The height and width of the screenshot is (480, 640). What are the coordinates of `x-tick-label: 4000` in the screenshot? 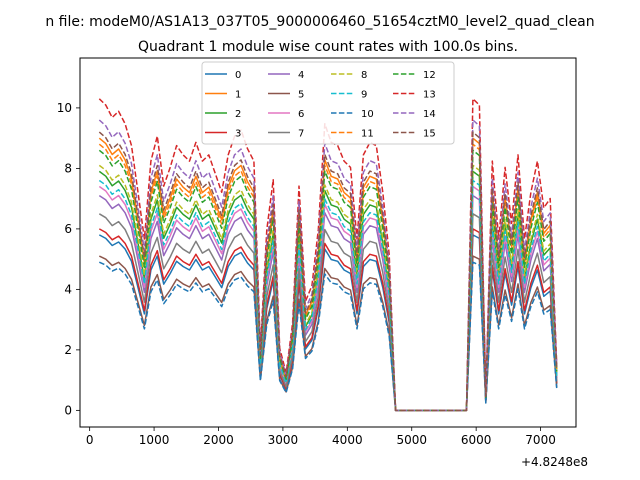 It's located at (347, 440).